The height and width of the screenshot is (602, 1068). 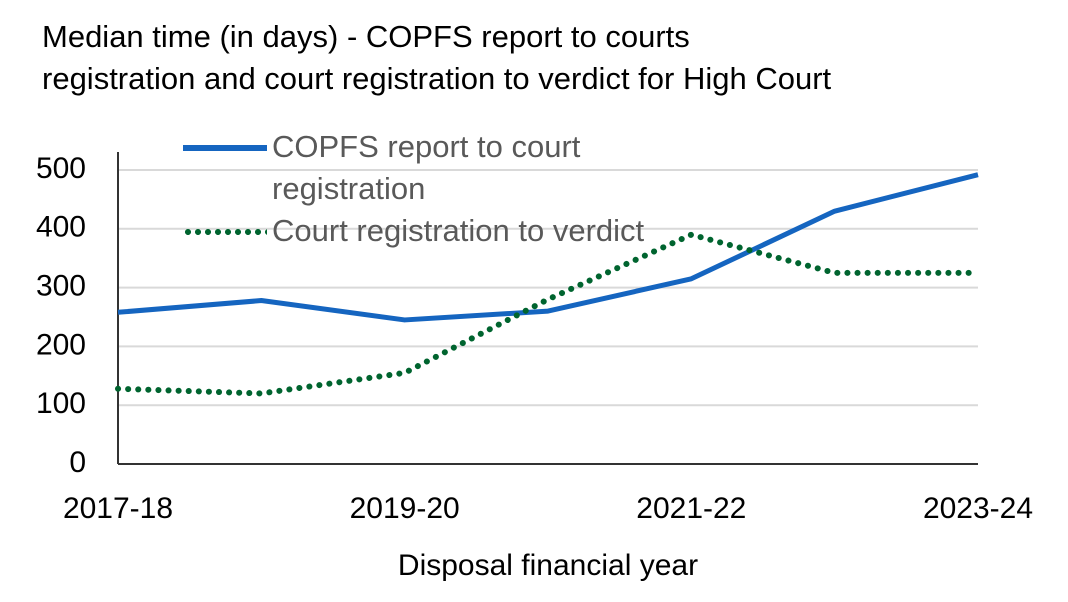 I want to click on legend-label: Court registration to verdict, so click(x=458, y=230).